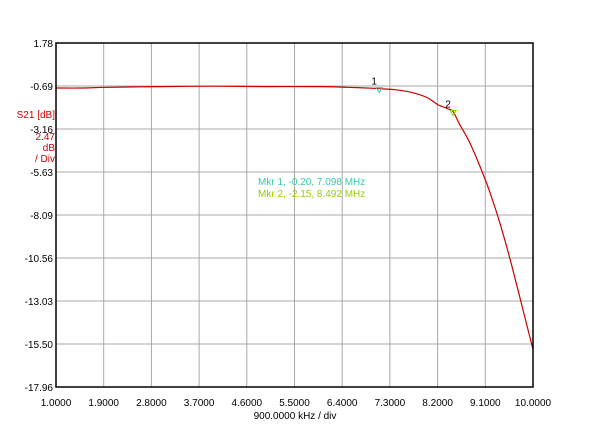  What do you see at coordinates (39, 302) in the screenshot?
I see `y-tick-label: -13.03` at bounding box center [39, 302].